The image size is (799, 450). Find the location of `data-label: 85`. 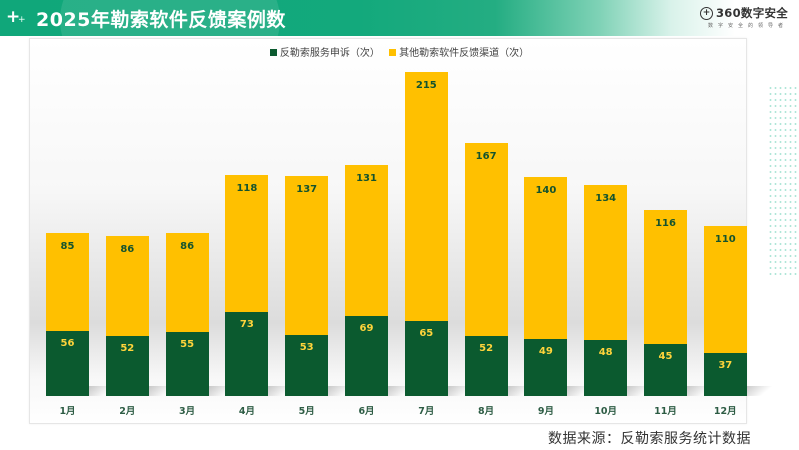

data-label: 85 is located at coordinates (67, 246).